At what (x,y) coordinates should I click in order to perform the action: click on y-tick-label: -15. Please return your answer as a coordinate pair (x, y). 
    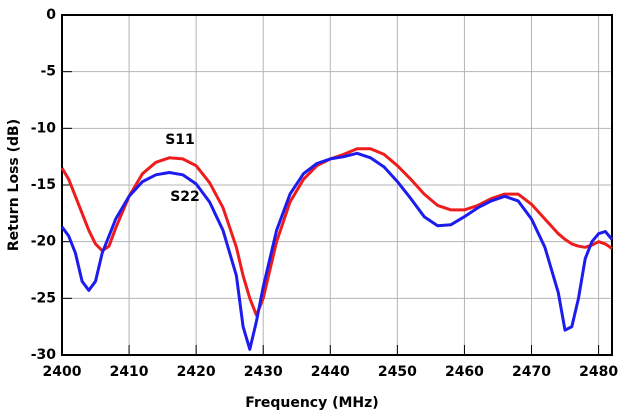
    Looking at the image, I should click on (43, 185).